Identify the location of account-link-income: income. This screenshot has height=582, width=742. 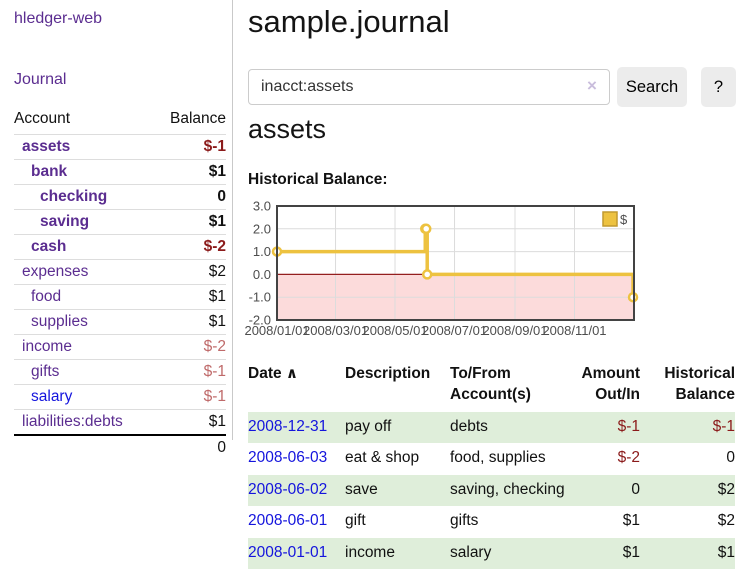
(47, 346).